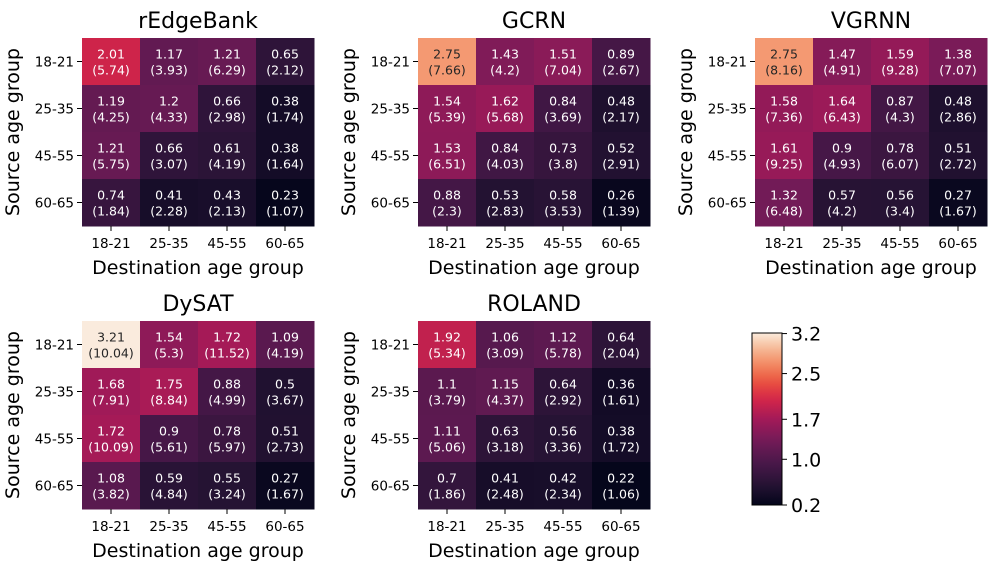  I want to click on y-axis-label: Source age group, so click(686, 132).